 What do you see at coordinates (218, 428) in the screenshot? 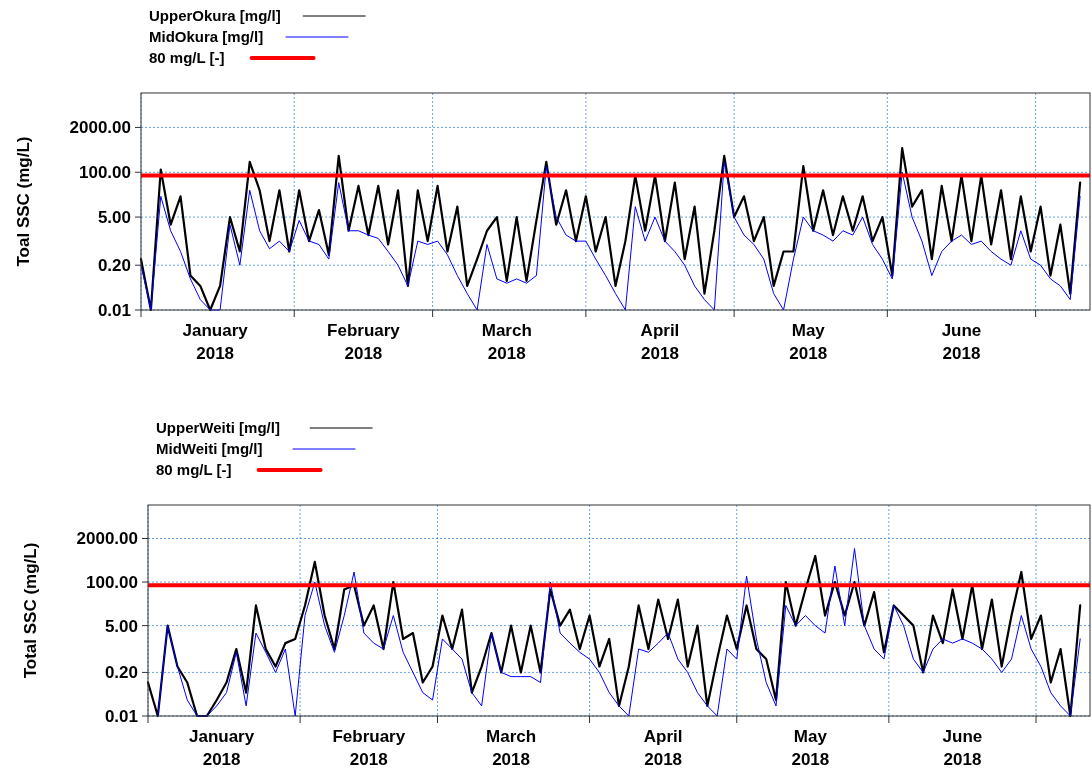
I see `legend-label: UpperWeiti [mg/l]` at bounding box center [218, 428].